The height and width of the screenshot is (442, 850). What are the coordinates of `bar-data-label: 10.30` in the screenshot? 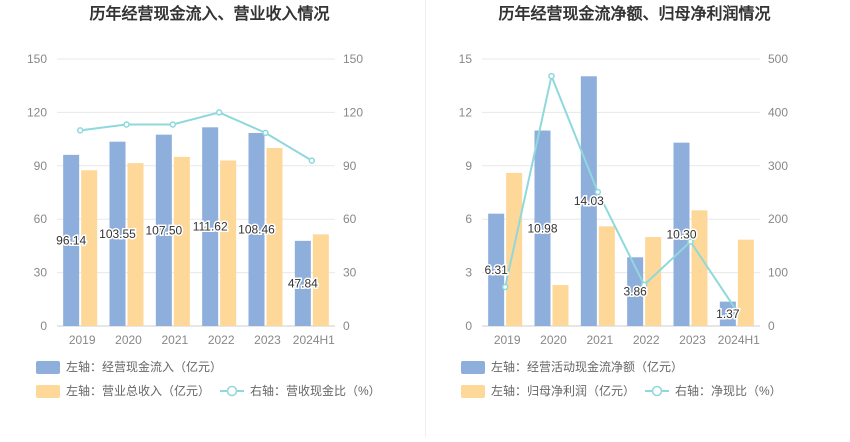 It's located at (681, 234).